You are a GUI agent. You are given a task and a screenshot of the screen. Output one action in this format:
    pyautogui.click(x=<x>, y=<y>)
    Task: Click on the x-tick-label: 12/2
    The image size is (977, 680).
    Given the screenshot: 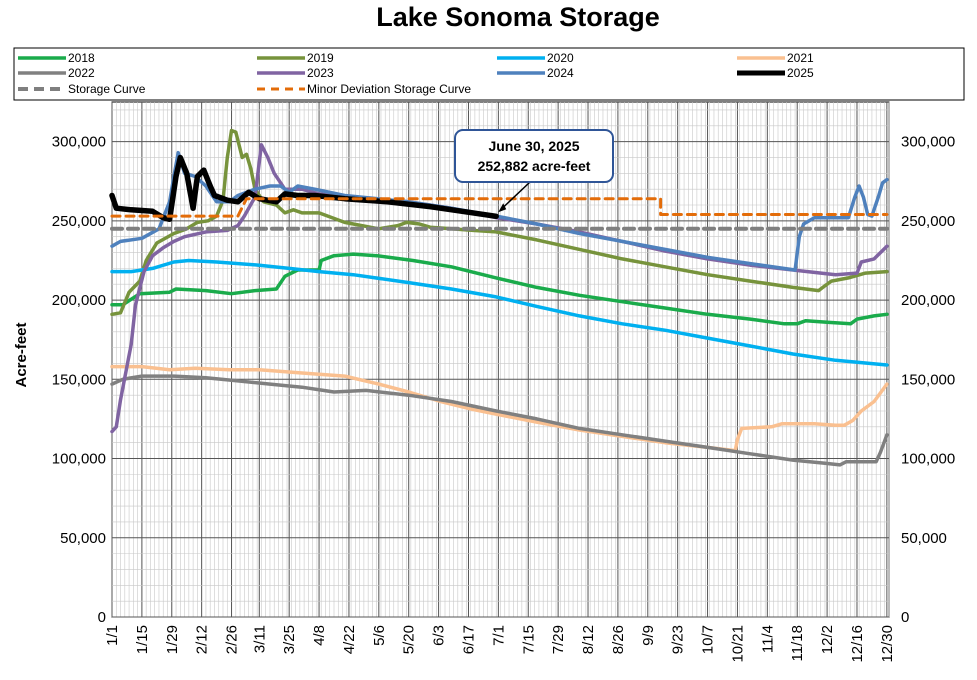 What is the action you would take?
    pyautogui.click(x=827, y=639)
    